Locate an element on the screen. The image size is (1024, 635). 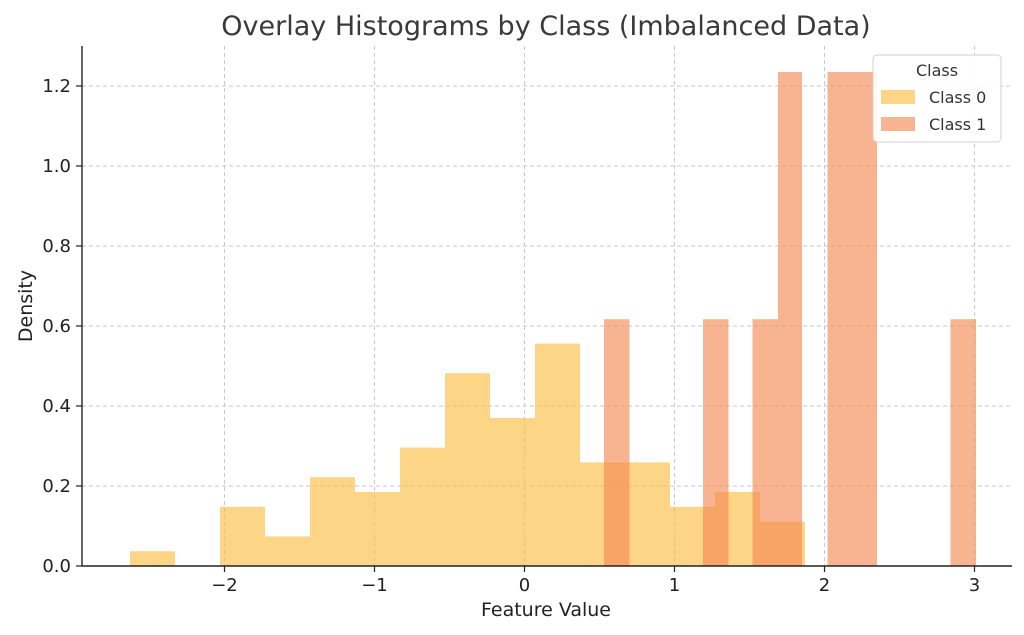
x-tick-label: −2 is located at coordinates (224, 585).